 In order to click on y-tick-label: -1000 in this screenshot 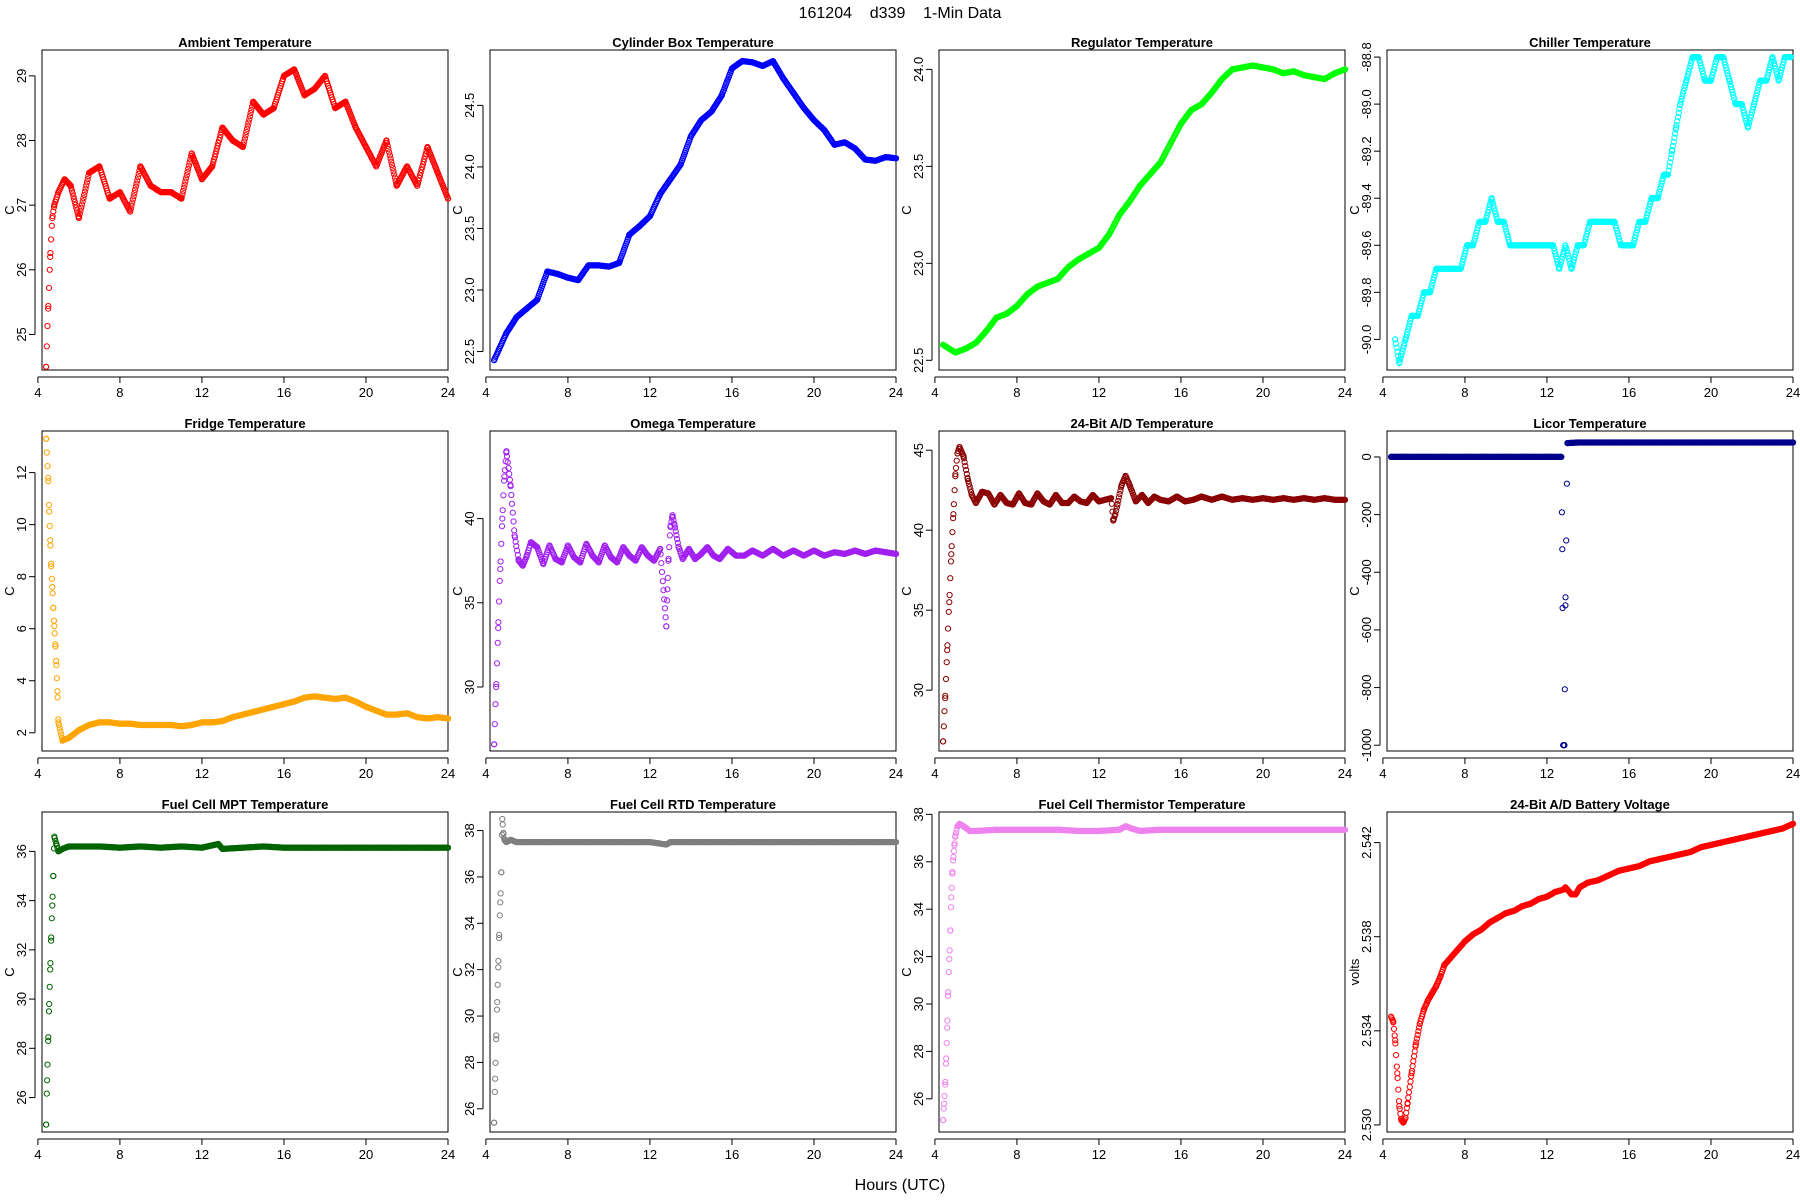, I will do `click(1366, 745)`.